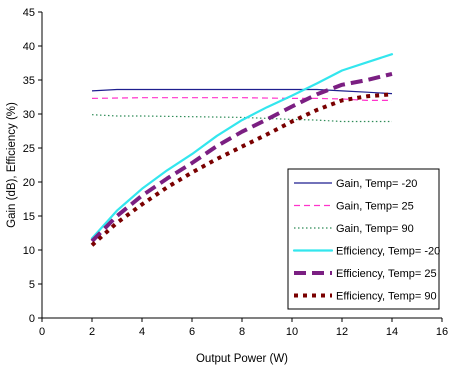 This screenshot has width=449, height=367. Describe the element at coordinates (375, 229) in the screenshot. I see `legend-label-3: Gain, Temp= 90` at that location.